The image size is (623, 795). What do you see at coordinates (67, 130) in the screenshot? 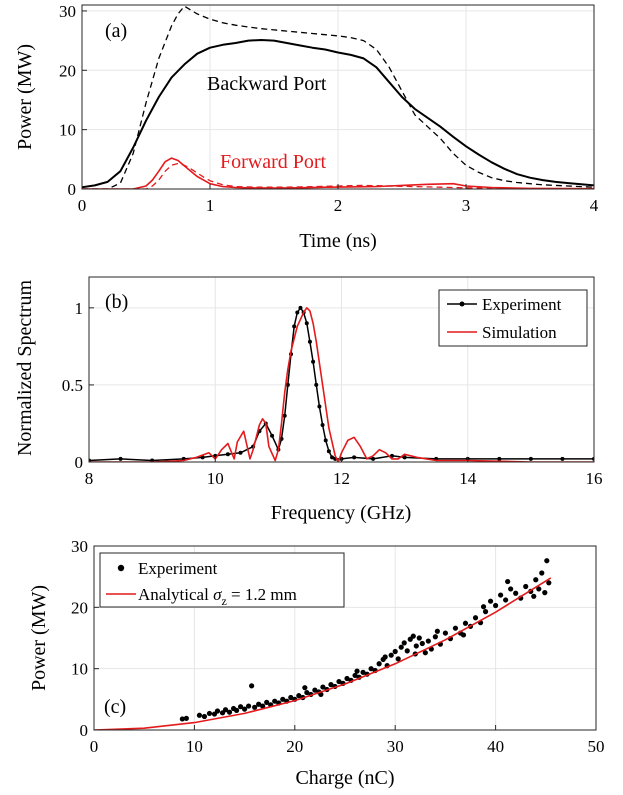
I see `panel-a-ytick-label: 10` at bounding box center [67, 130].